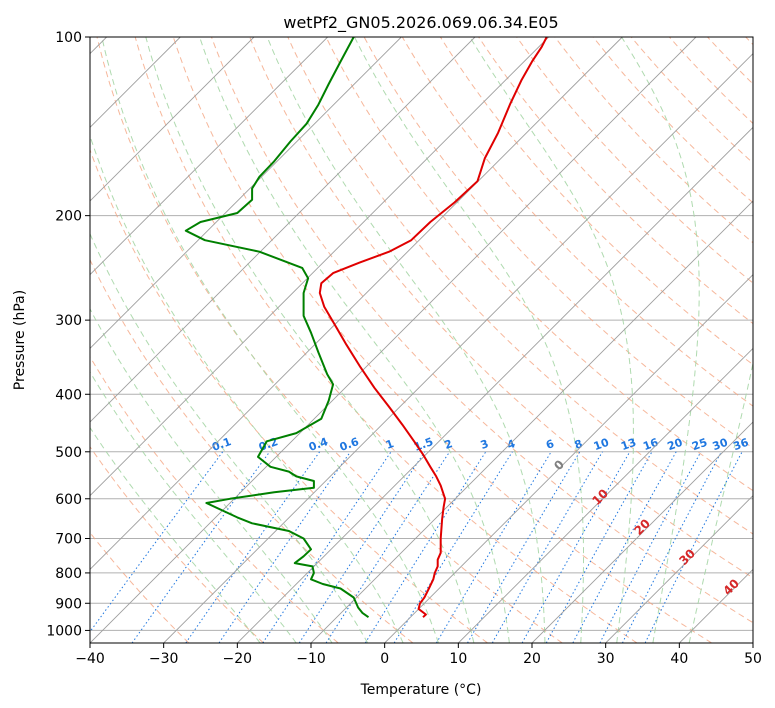  What do you see at coordinates (164, 659) in the screenshot?
I see `x-tick-label: −30` at bounding box center [164, 659].